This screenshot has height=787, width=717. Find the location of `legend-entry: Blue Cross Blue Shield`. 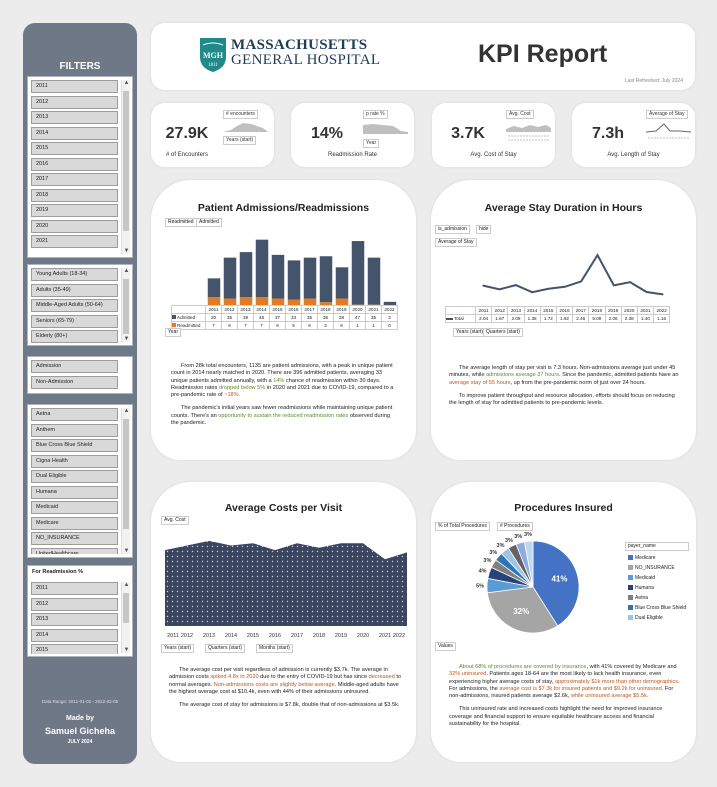

legend-entry: Blue Cross Blue Shield is located at coordinates (657, 608).